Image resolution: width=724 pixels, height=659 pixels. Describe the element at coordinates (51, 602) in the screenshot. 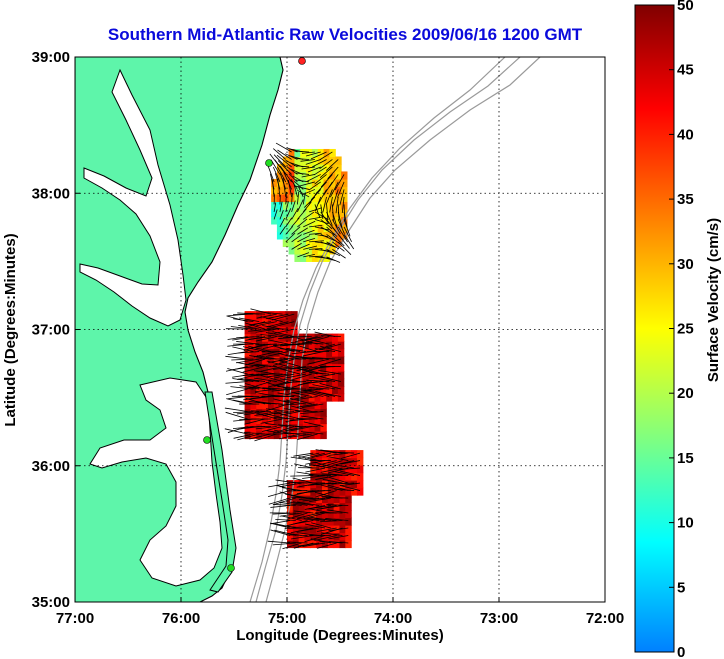

I see `y-tick-label: 35:00` at that location.